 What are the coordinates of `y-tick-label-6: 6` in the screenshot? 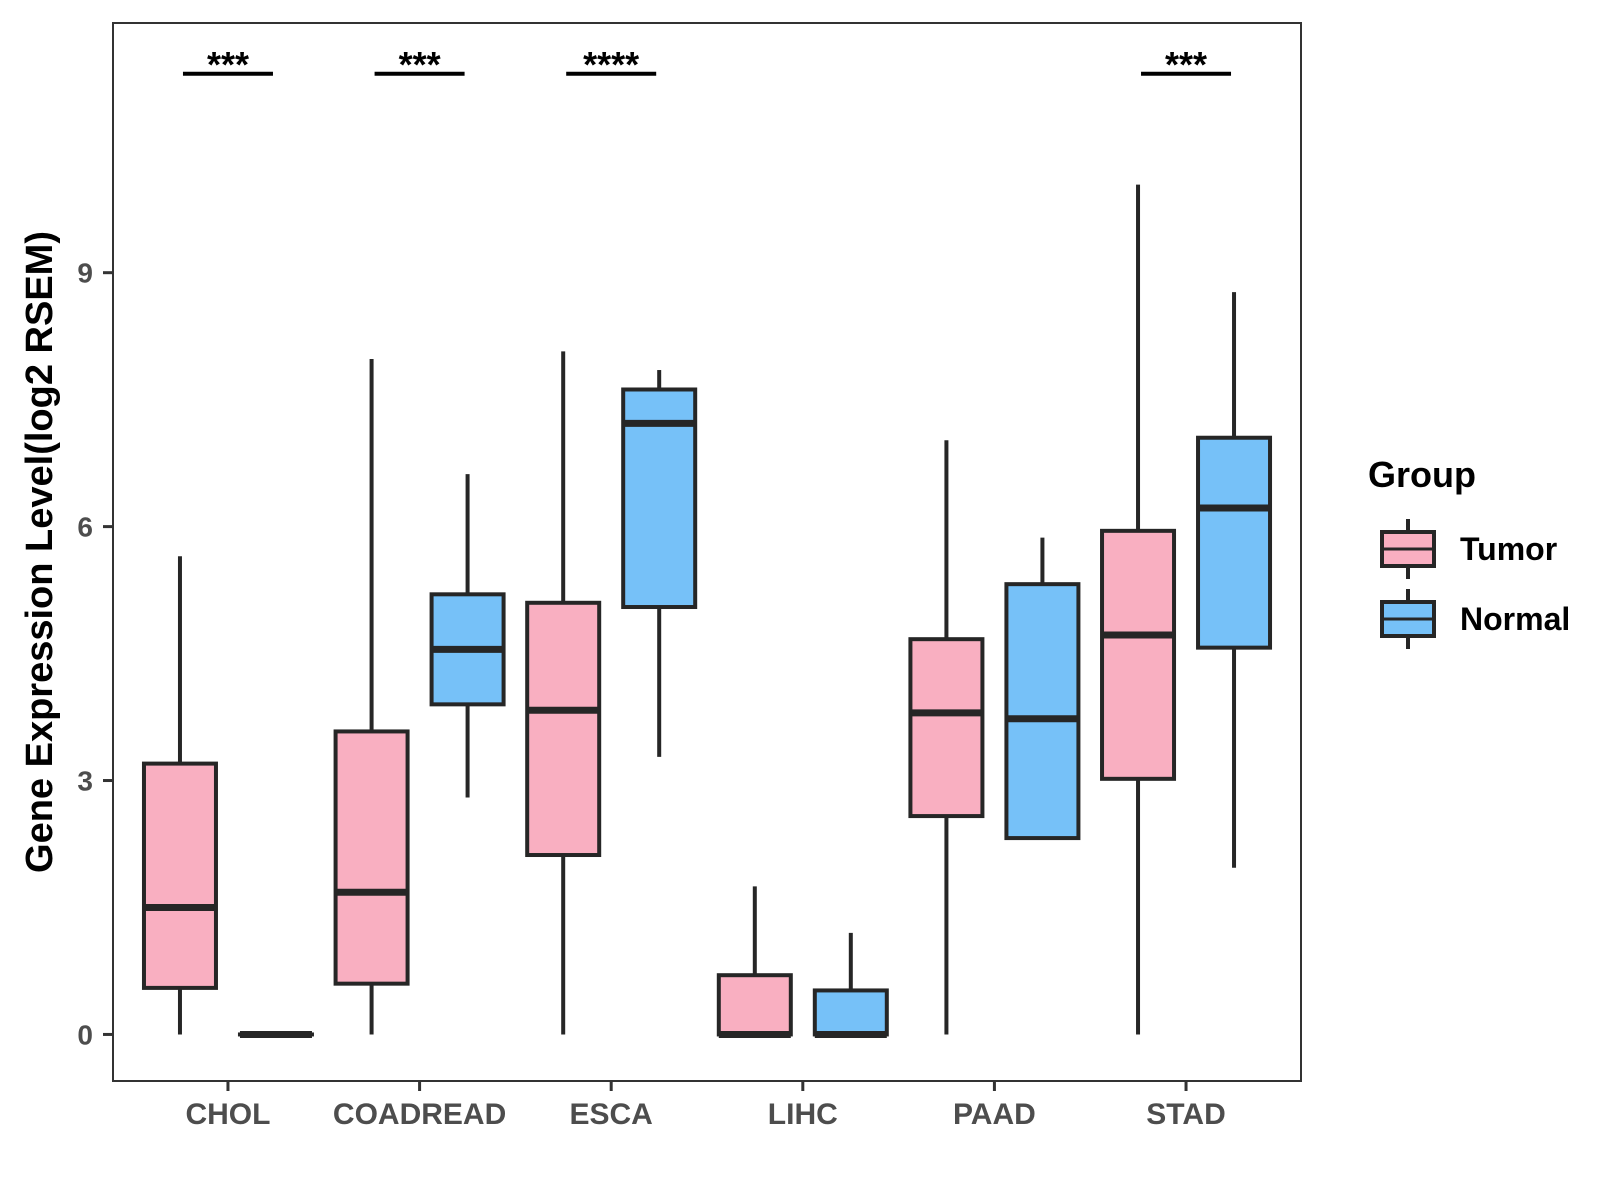 It's located at (85, 527).